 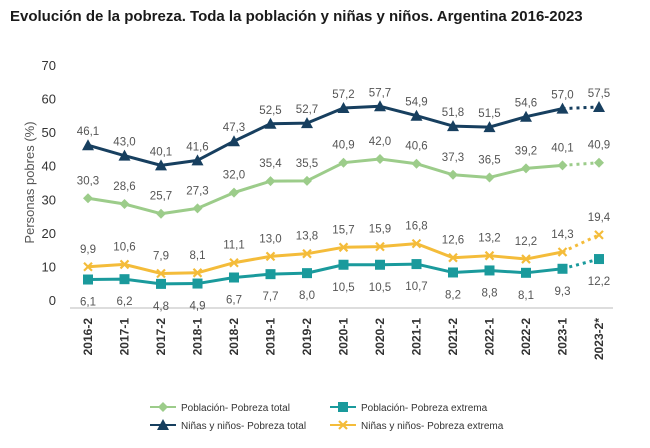 I want to click on data-label: 13,8, so click(x=307, y=237).